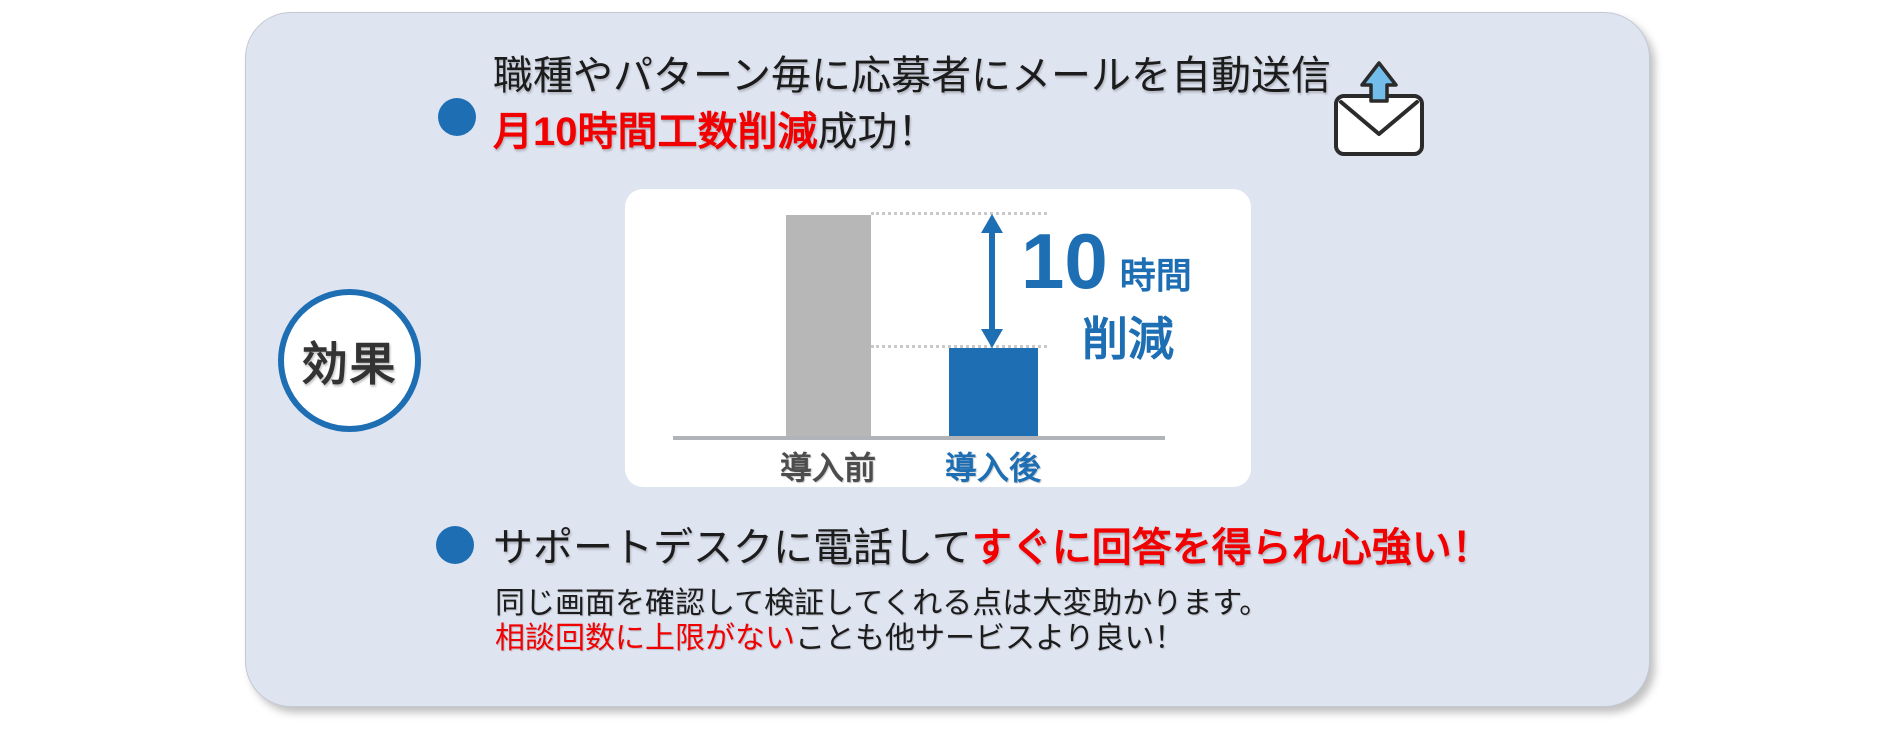 This screenshot has width=1900, height=730. I want to click on note-line2-rest: ことも他サービスより良い！, so click(990, 638).